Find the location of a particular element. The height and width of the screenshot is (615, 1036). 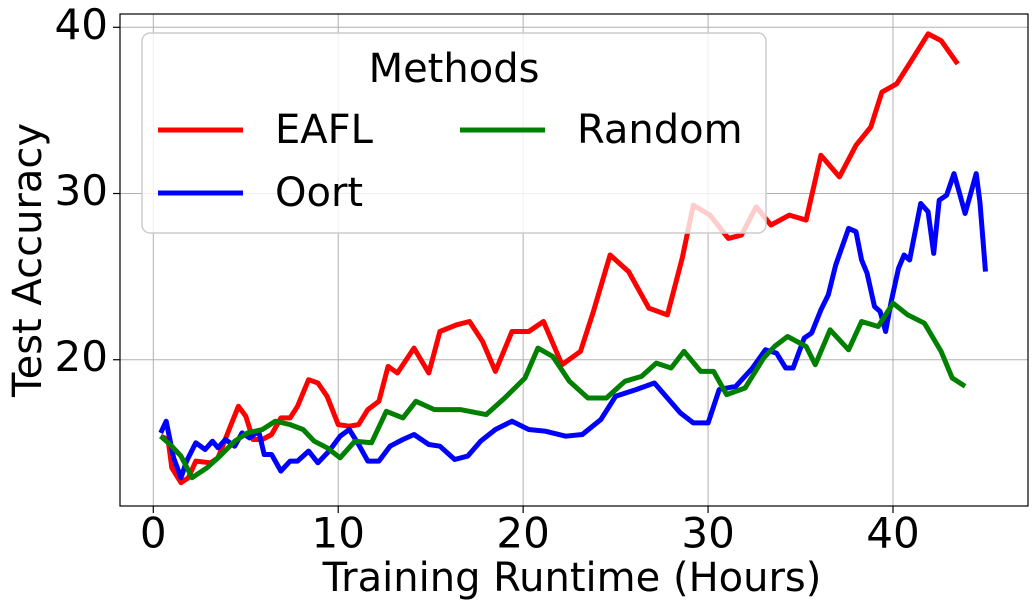

x-tick-label: 10 is located at coordinates (337, 533).